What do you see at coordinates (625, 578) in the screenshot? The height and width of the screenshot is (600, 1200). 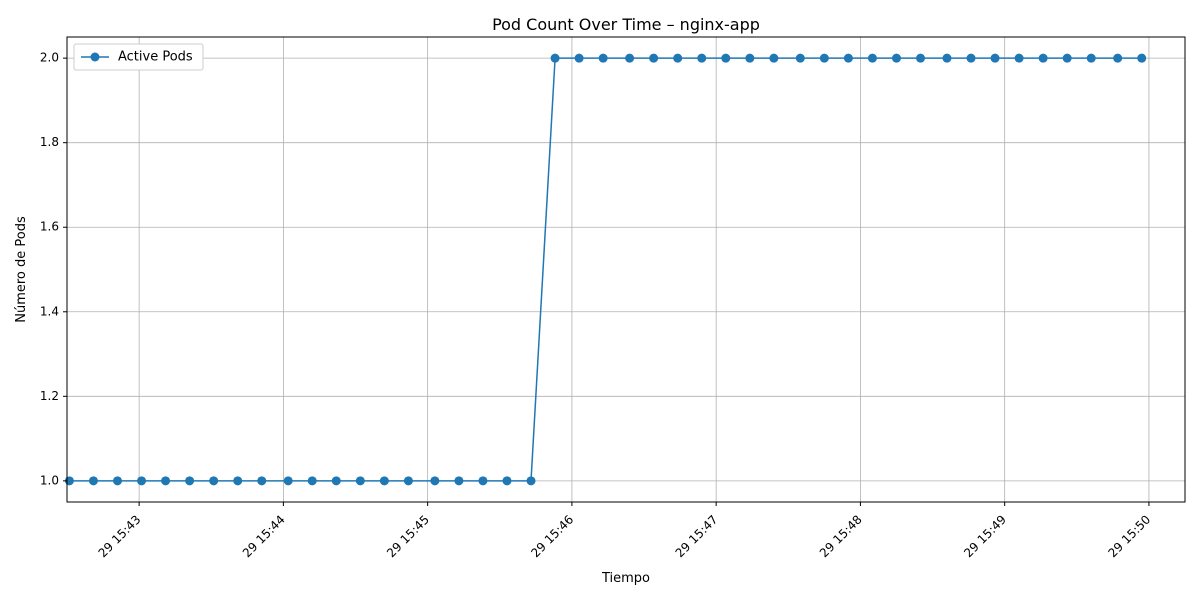 I see `x-axis-label: Tiempo` at bounding box center [625, 578].